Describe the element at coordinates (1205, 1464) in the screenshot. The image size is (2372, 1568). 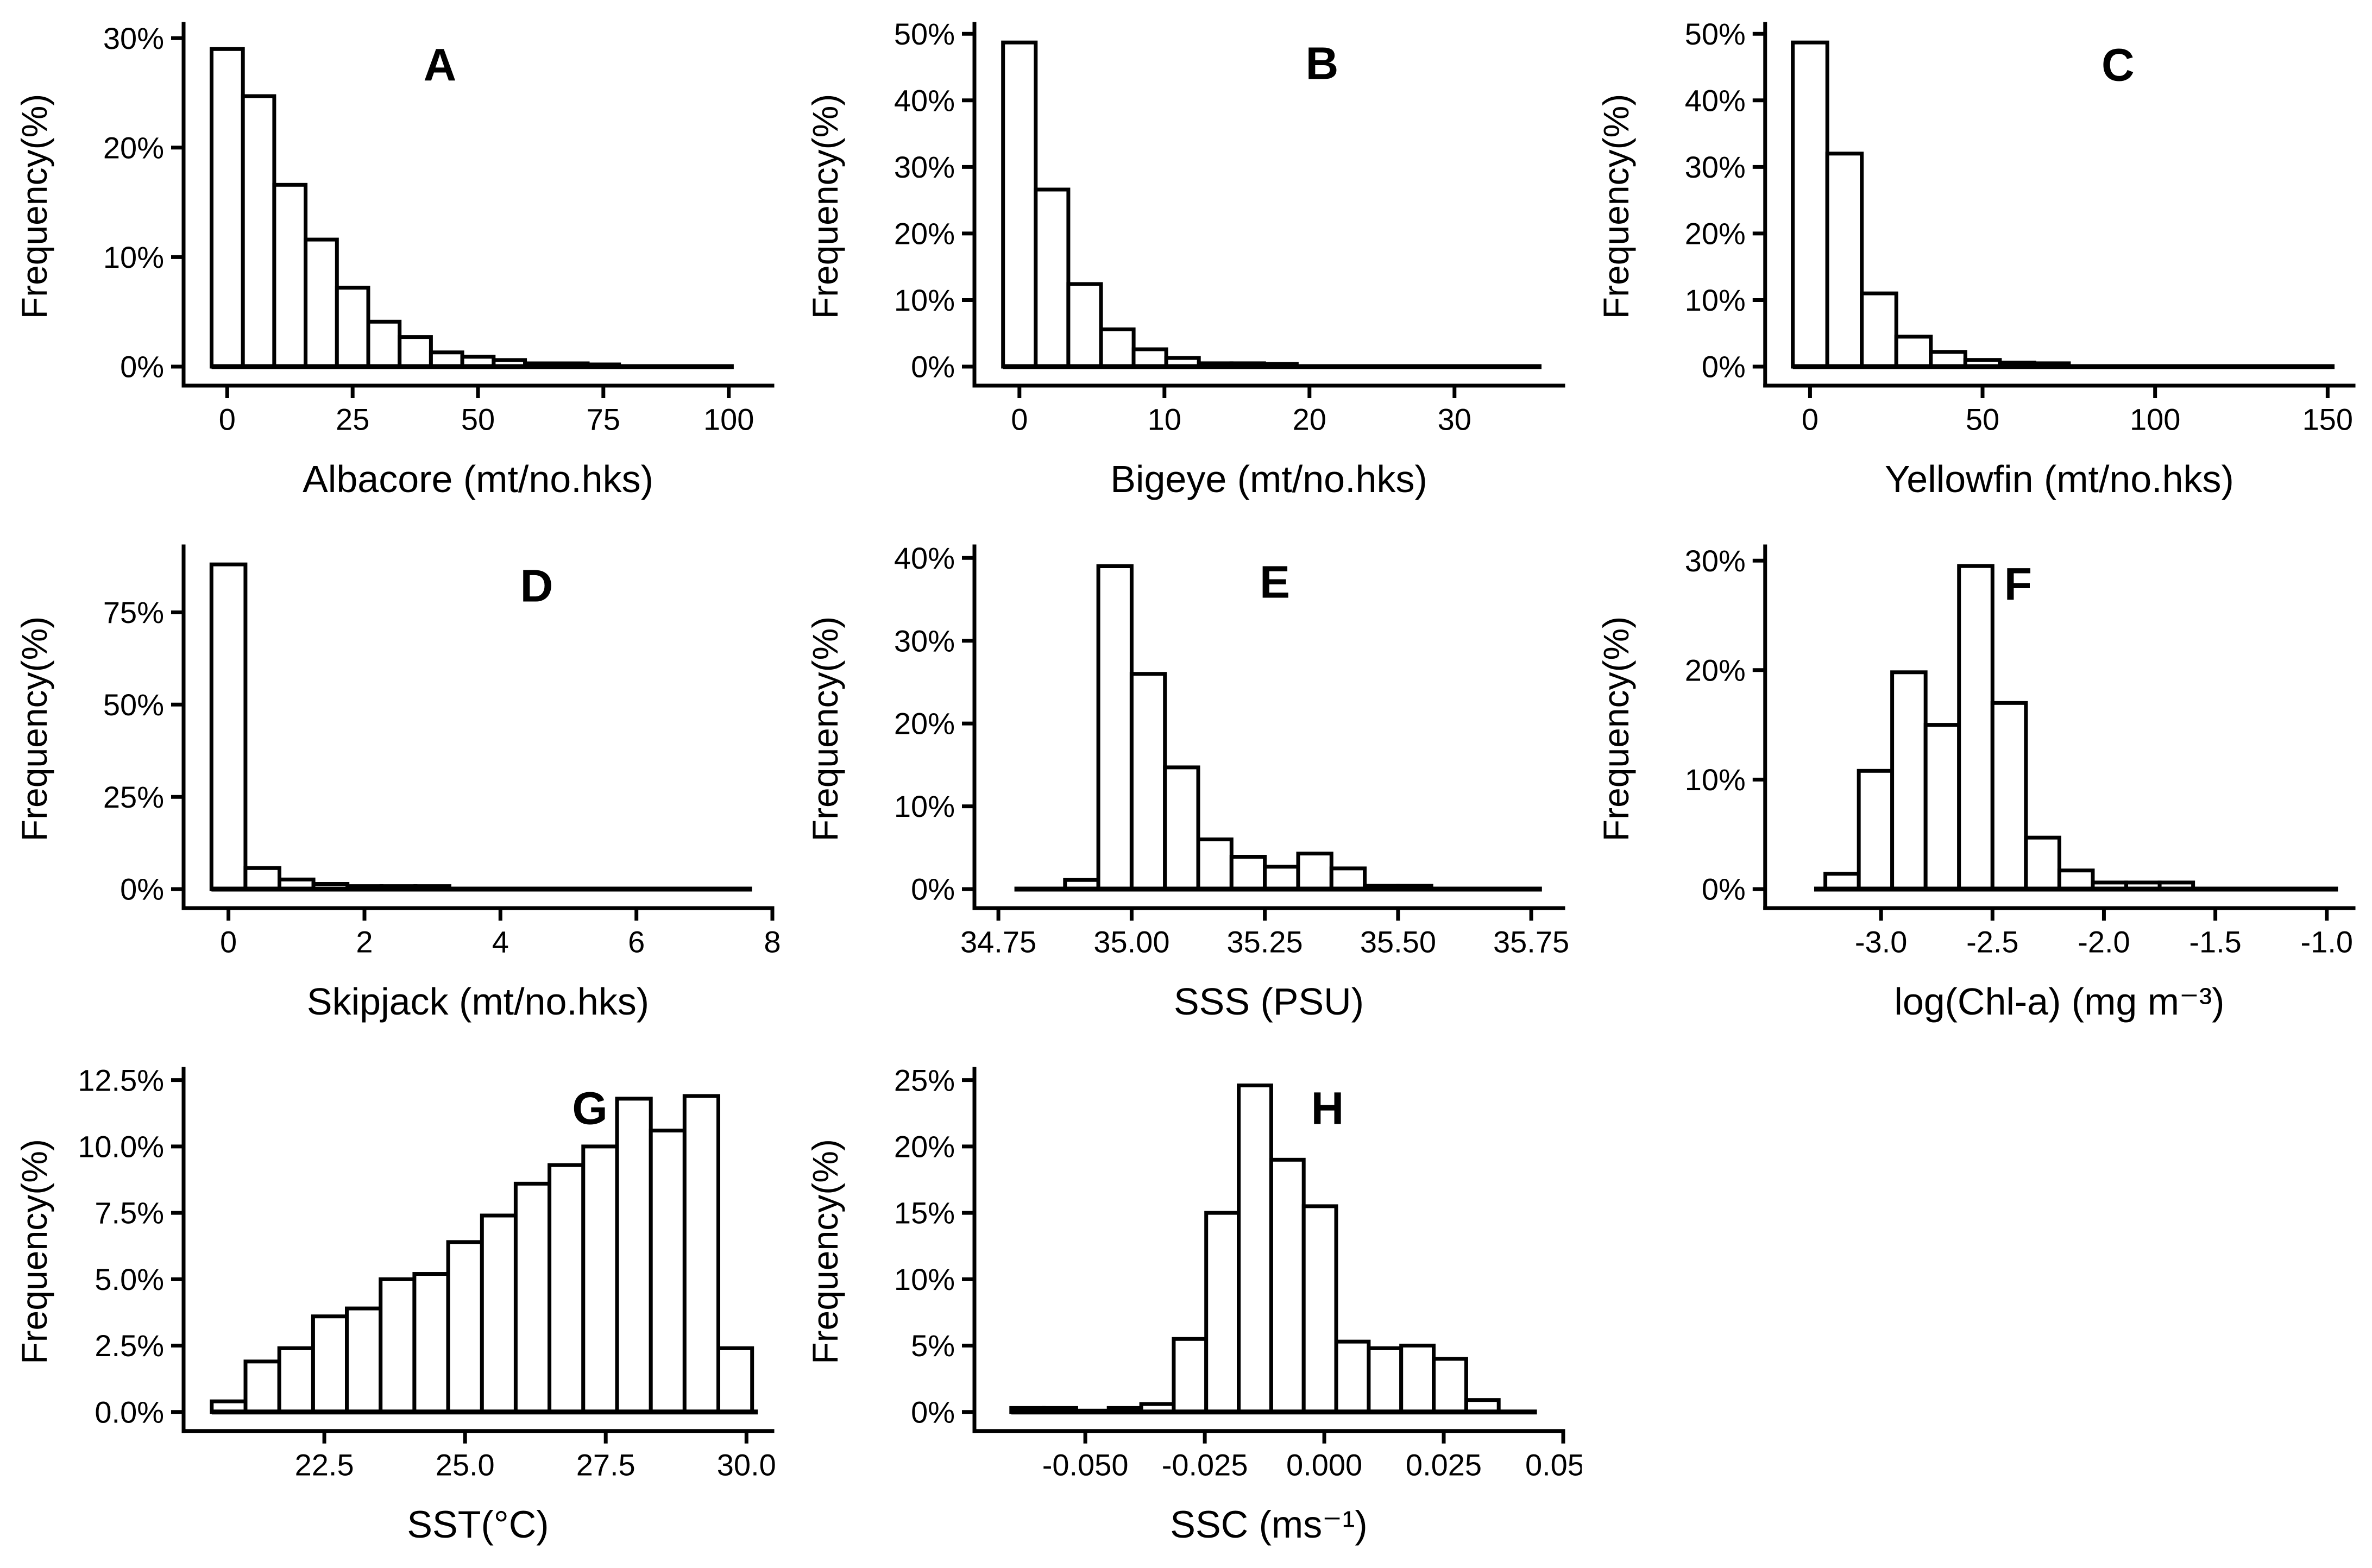
I see `x-tick-label: -0.025` at that location.